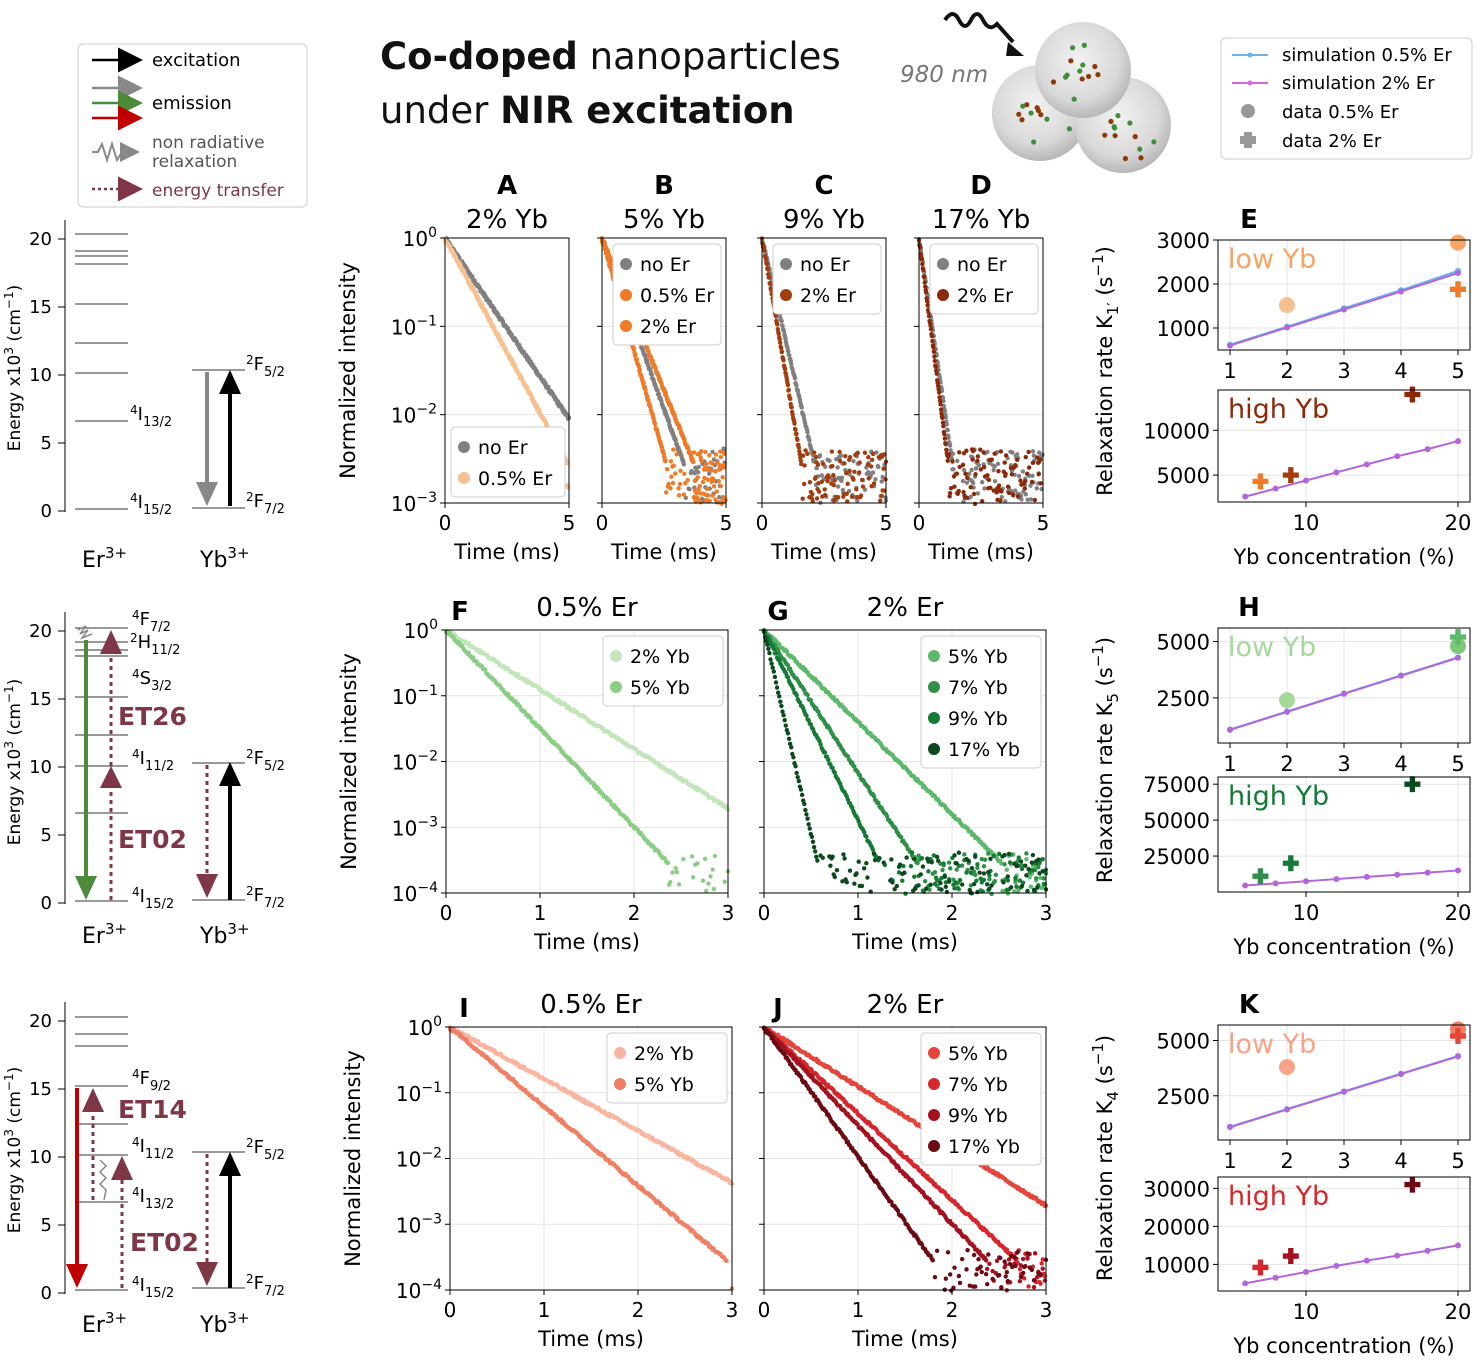 The image size is (1478, 1366). Describe the element at coordinates (414, 326) in the screenshot. I see `y-tick-label: 10⁻¹` at that location.